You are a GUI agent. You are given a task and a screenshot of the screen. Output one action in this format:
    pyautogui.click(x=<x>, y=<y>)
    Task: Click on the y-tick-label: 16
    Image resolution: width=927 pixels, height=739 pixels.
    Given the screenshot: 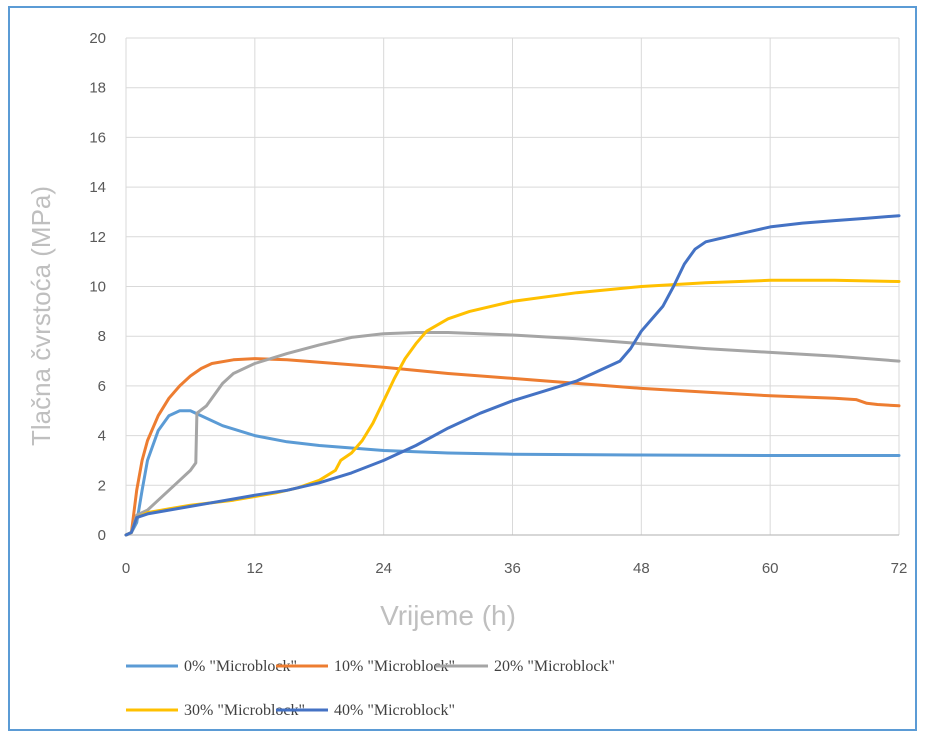 What is the action you would take?
    pyautogui.click(x=97, y=137)
    